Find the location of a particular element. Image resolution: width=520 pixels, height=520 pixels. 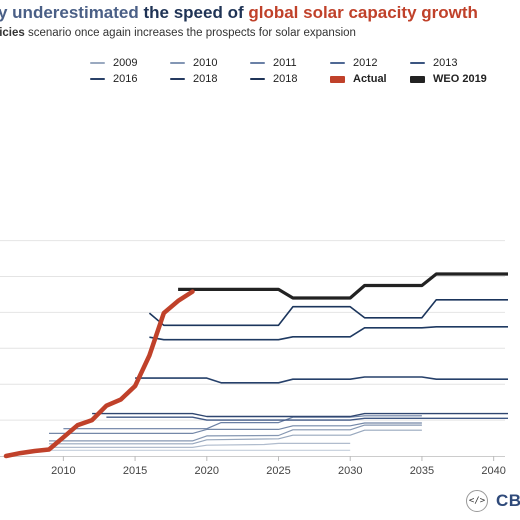

subtitle-bold: licies is located at coordinates (12, 33).